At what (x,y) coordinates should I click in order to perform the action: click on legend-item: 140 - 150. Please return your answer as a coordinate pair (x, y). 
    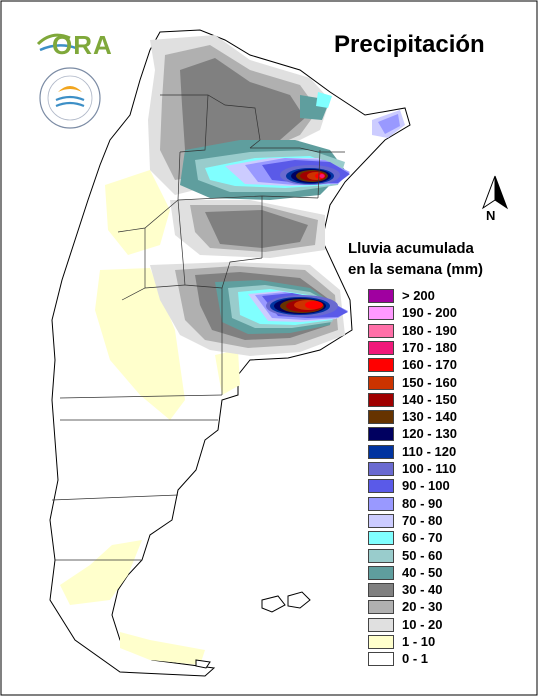
    Looking at the image, I should click on (438, 401).